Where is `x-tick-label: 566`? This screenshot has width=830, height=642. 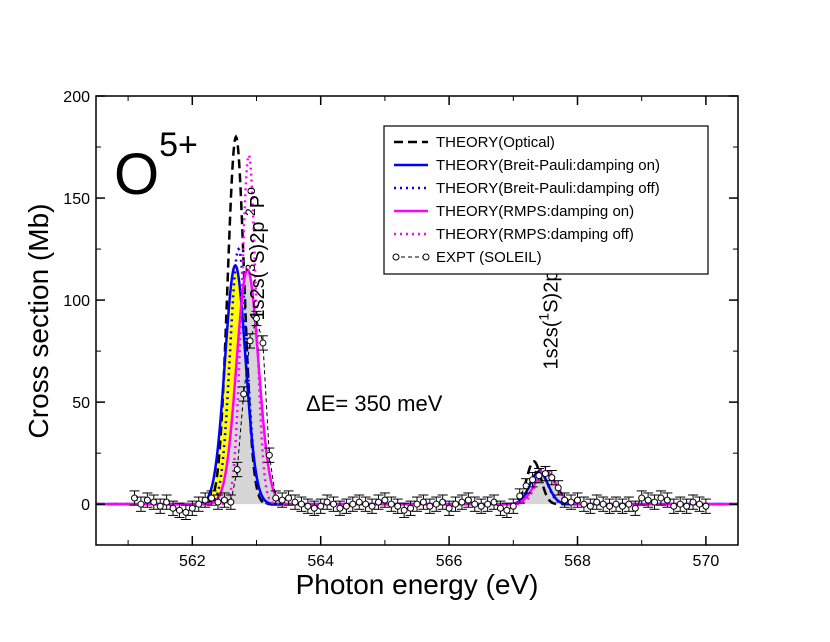
x-tick-label: 566 is located at coordinates (449, 561).